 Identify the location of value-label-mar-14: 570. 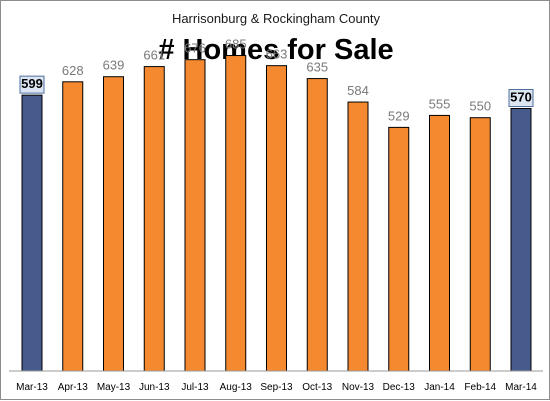
(521, 97).